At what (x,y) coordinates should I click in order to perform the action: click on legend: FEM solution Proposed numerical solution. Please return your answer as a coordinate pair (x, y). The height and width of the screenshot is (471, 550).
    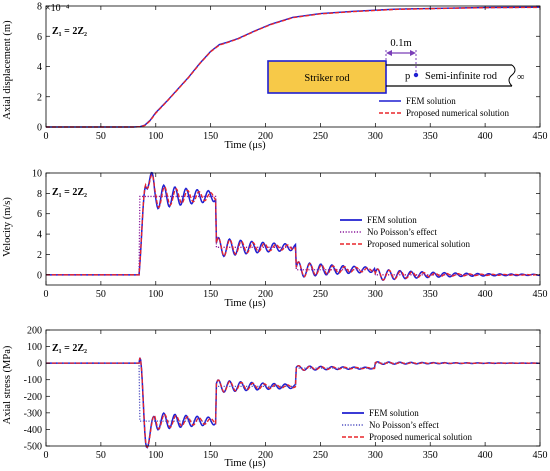
    Looking at the image, I should click on (444, 107).